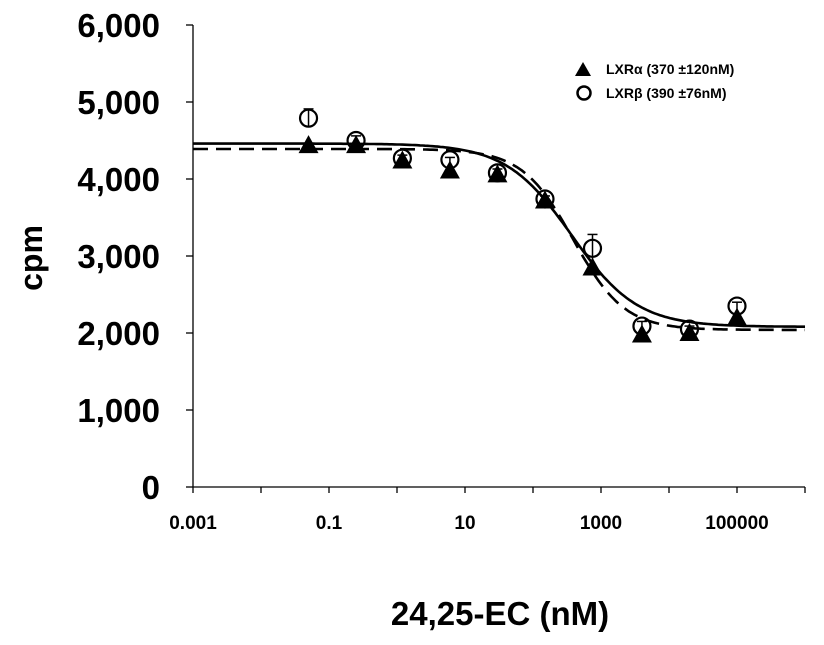  What do you see at coordinates (736, 523) in the screenshot?
I see `x-tick-label: 100000` at bounding box center [736, 523].